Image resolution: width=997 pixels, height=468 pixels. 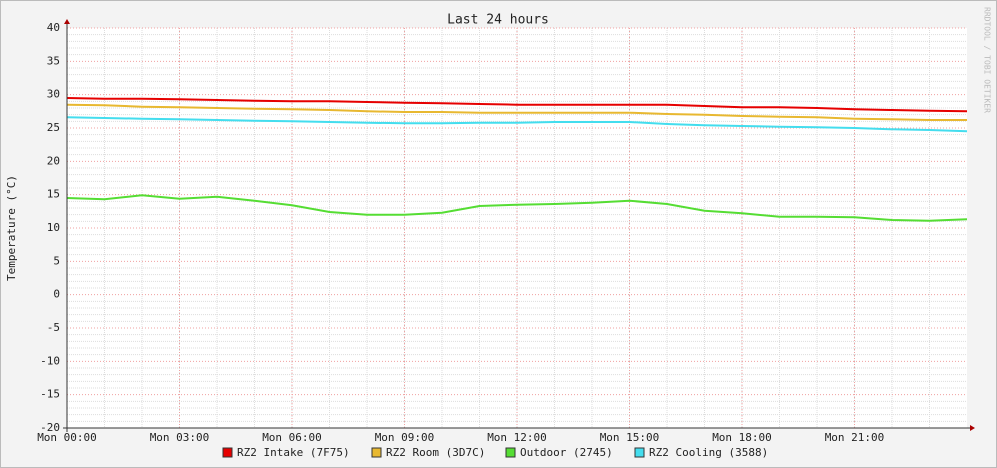 What do you see at coordinates (987, 60) in the screenshot?
I see `watermark: RRDTOOL / TOBI OETIKER` at bounding box center [987, 60].